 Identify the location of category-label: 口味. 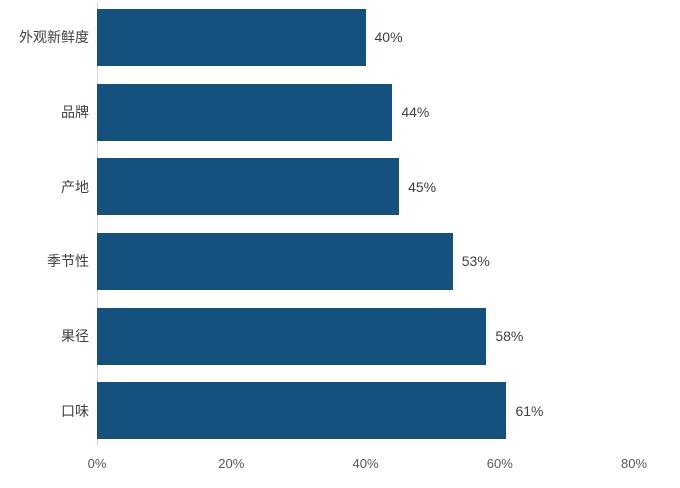
(75, 410).